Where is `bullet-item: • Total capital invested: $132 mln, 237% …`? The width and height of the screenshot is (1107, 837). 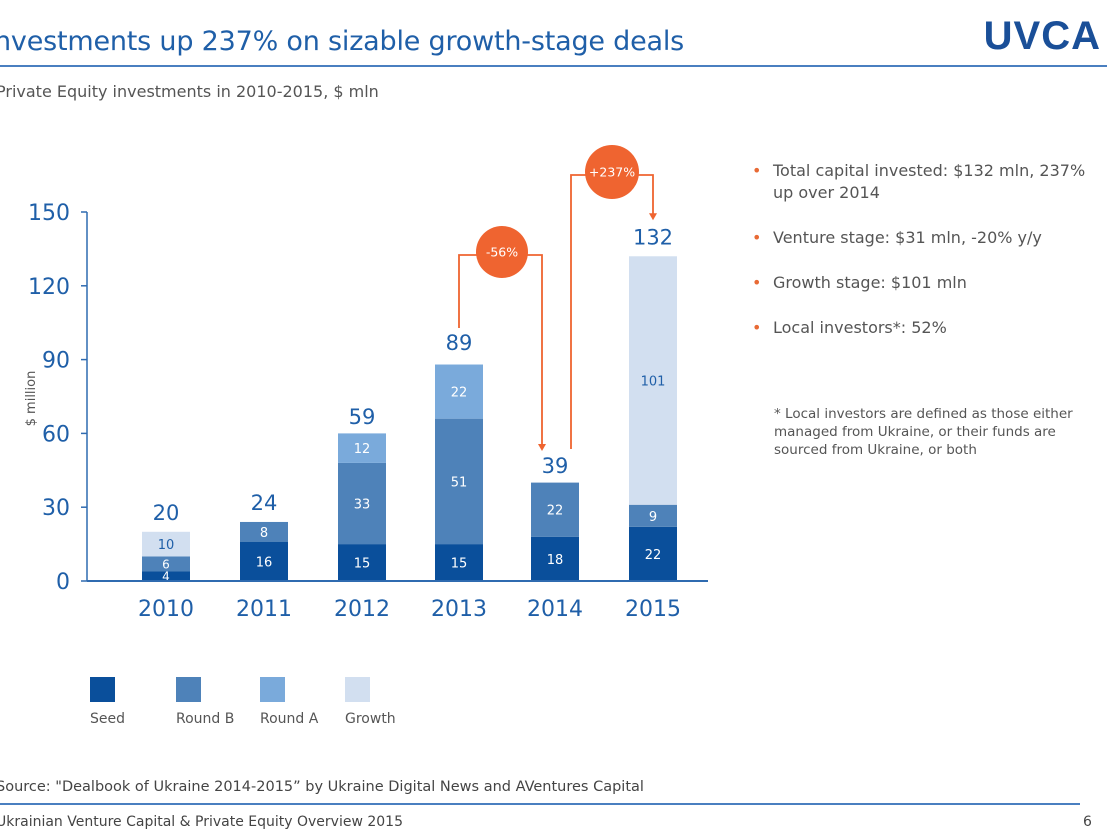
bullet-item: • Total capital invested: $132 mln, 237% … is located at coordinates (927, 182).